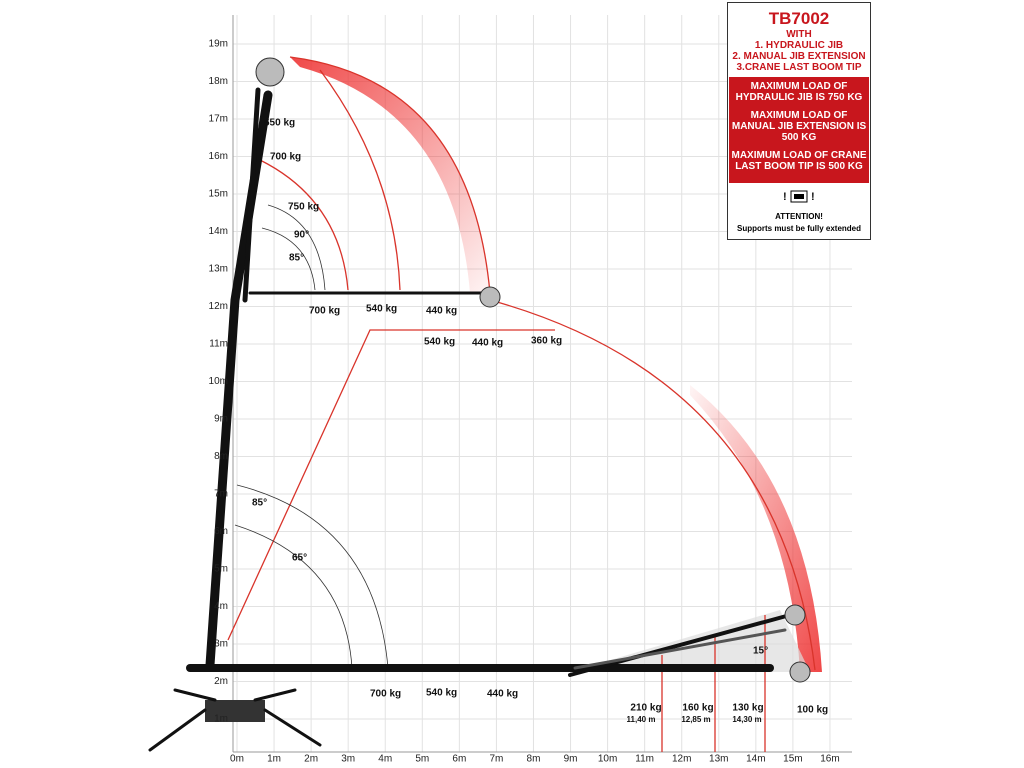  I want to click on load-label: 650 kg, so click(279, 123).